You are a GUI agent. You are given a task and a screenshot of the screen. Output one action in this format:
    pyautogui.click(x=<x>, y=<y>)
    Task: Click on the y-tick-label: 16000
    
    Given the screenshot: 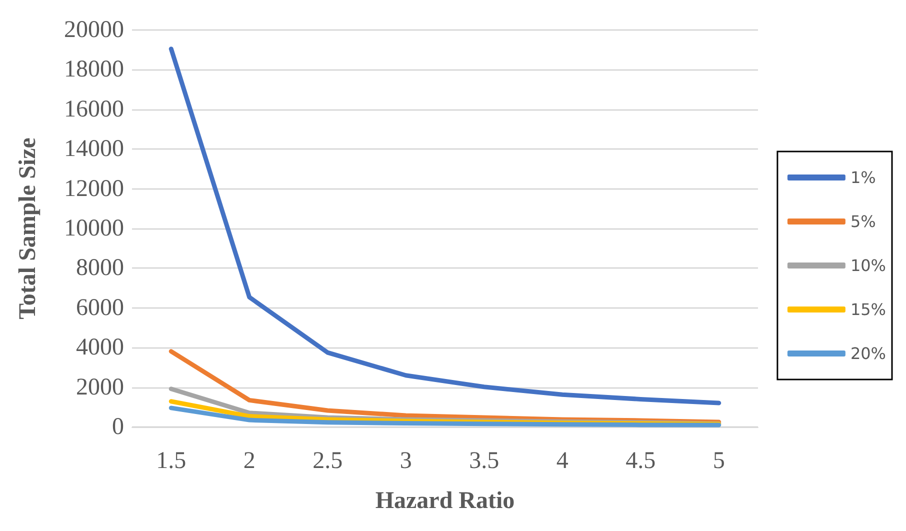 What is the action you would take?
    pyautogui.click(x=94, y=109)
    